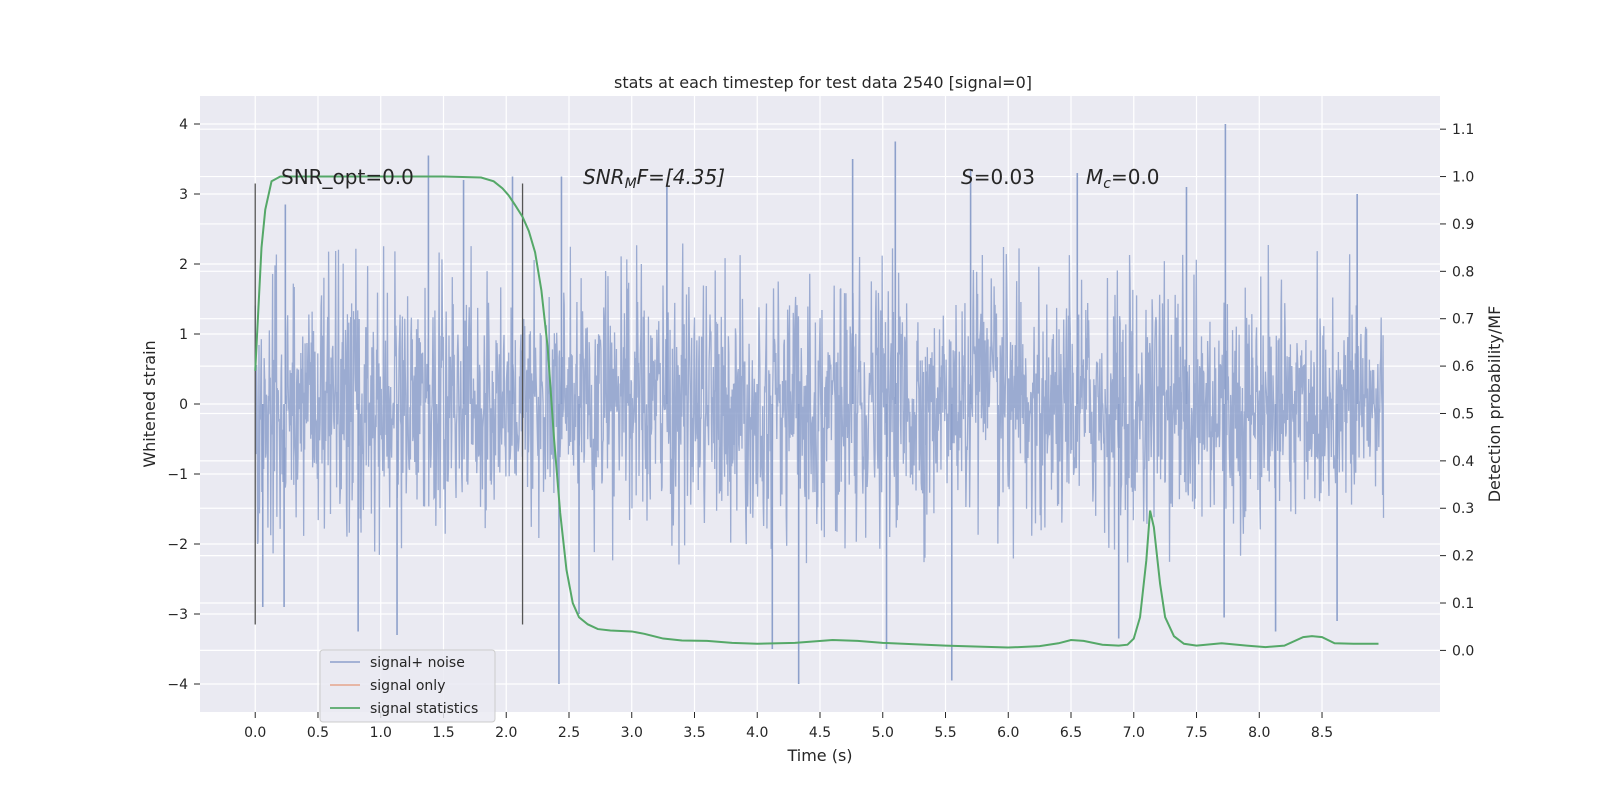 This screenshot has height=800, width=1600. I want to click on x-tick-label: 7.5, so click(1196, 733).